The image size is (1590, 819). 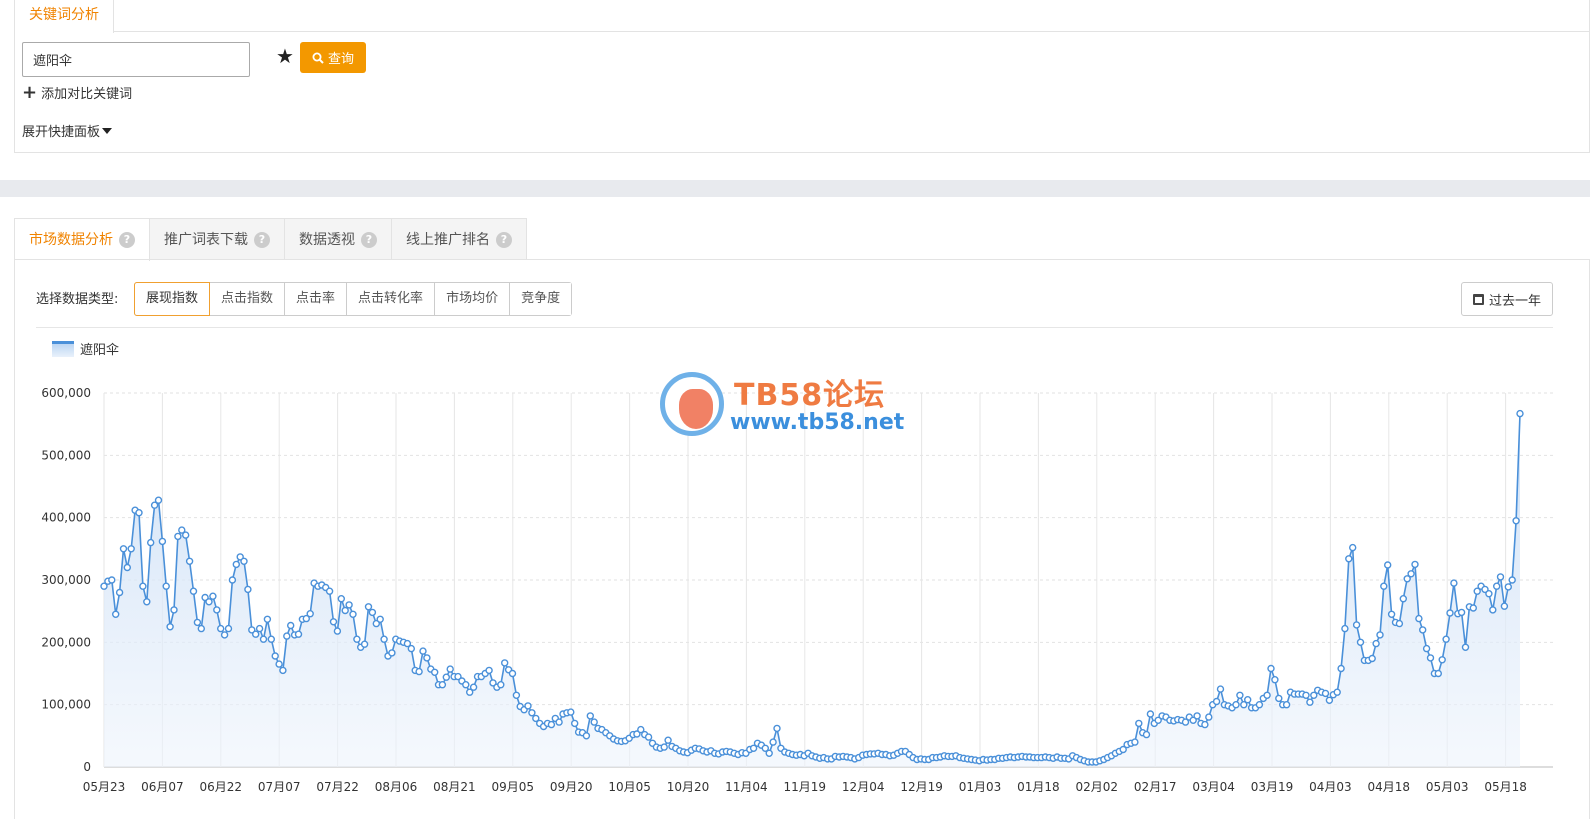 What do you see at coordinates (82, 239) in the screenshot?
I see `tab-market-data-analysis: 市场数据分析?` at bounding box center [82, 239].